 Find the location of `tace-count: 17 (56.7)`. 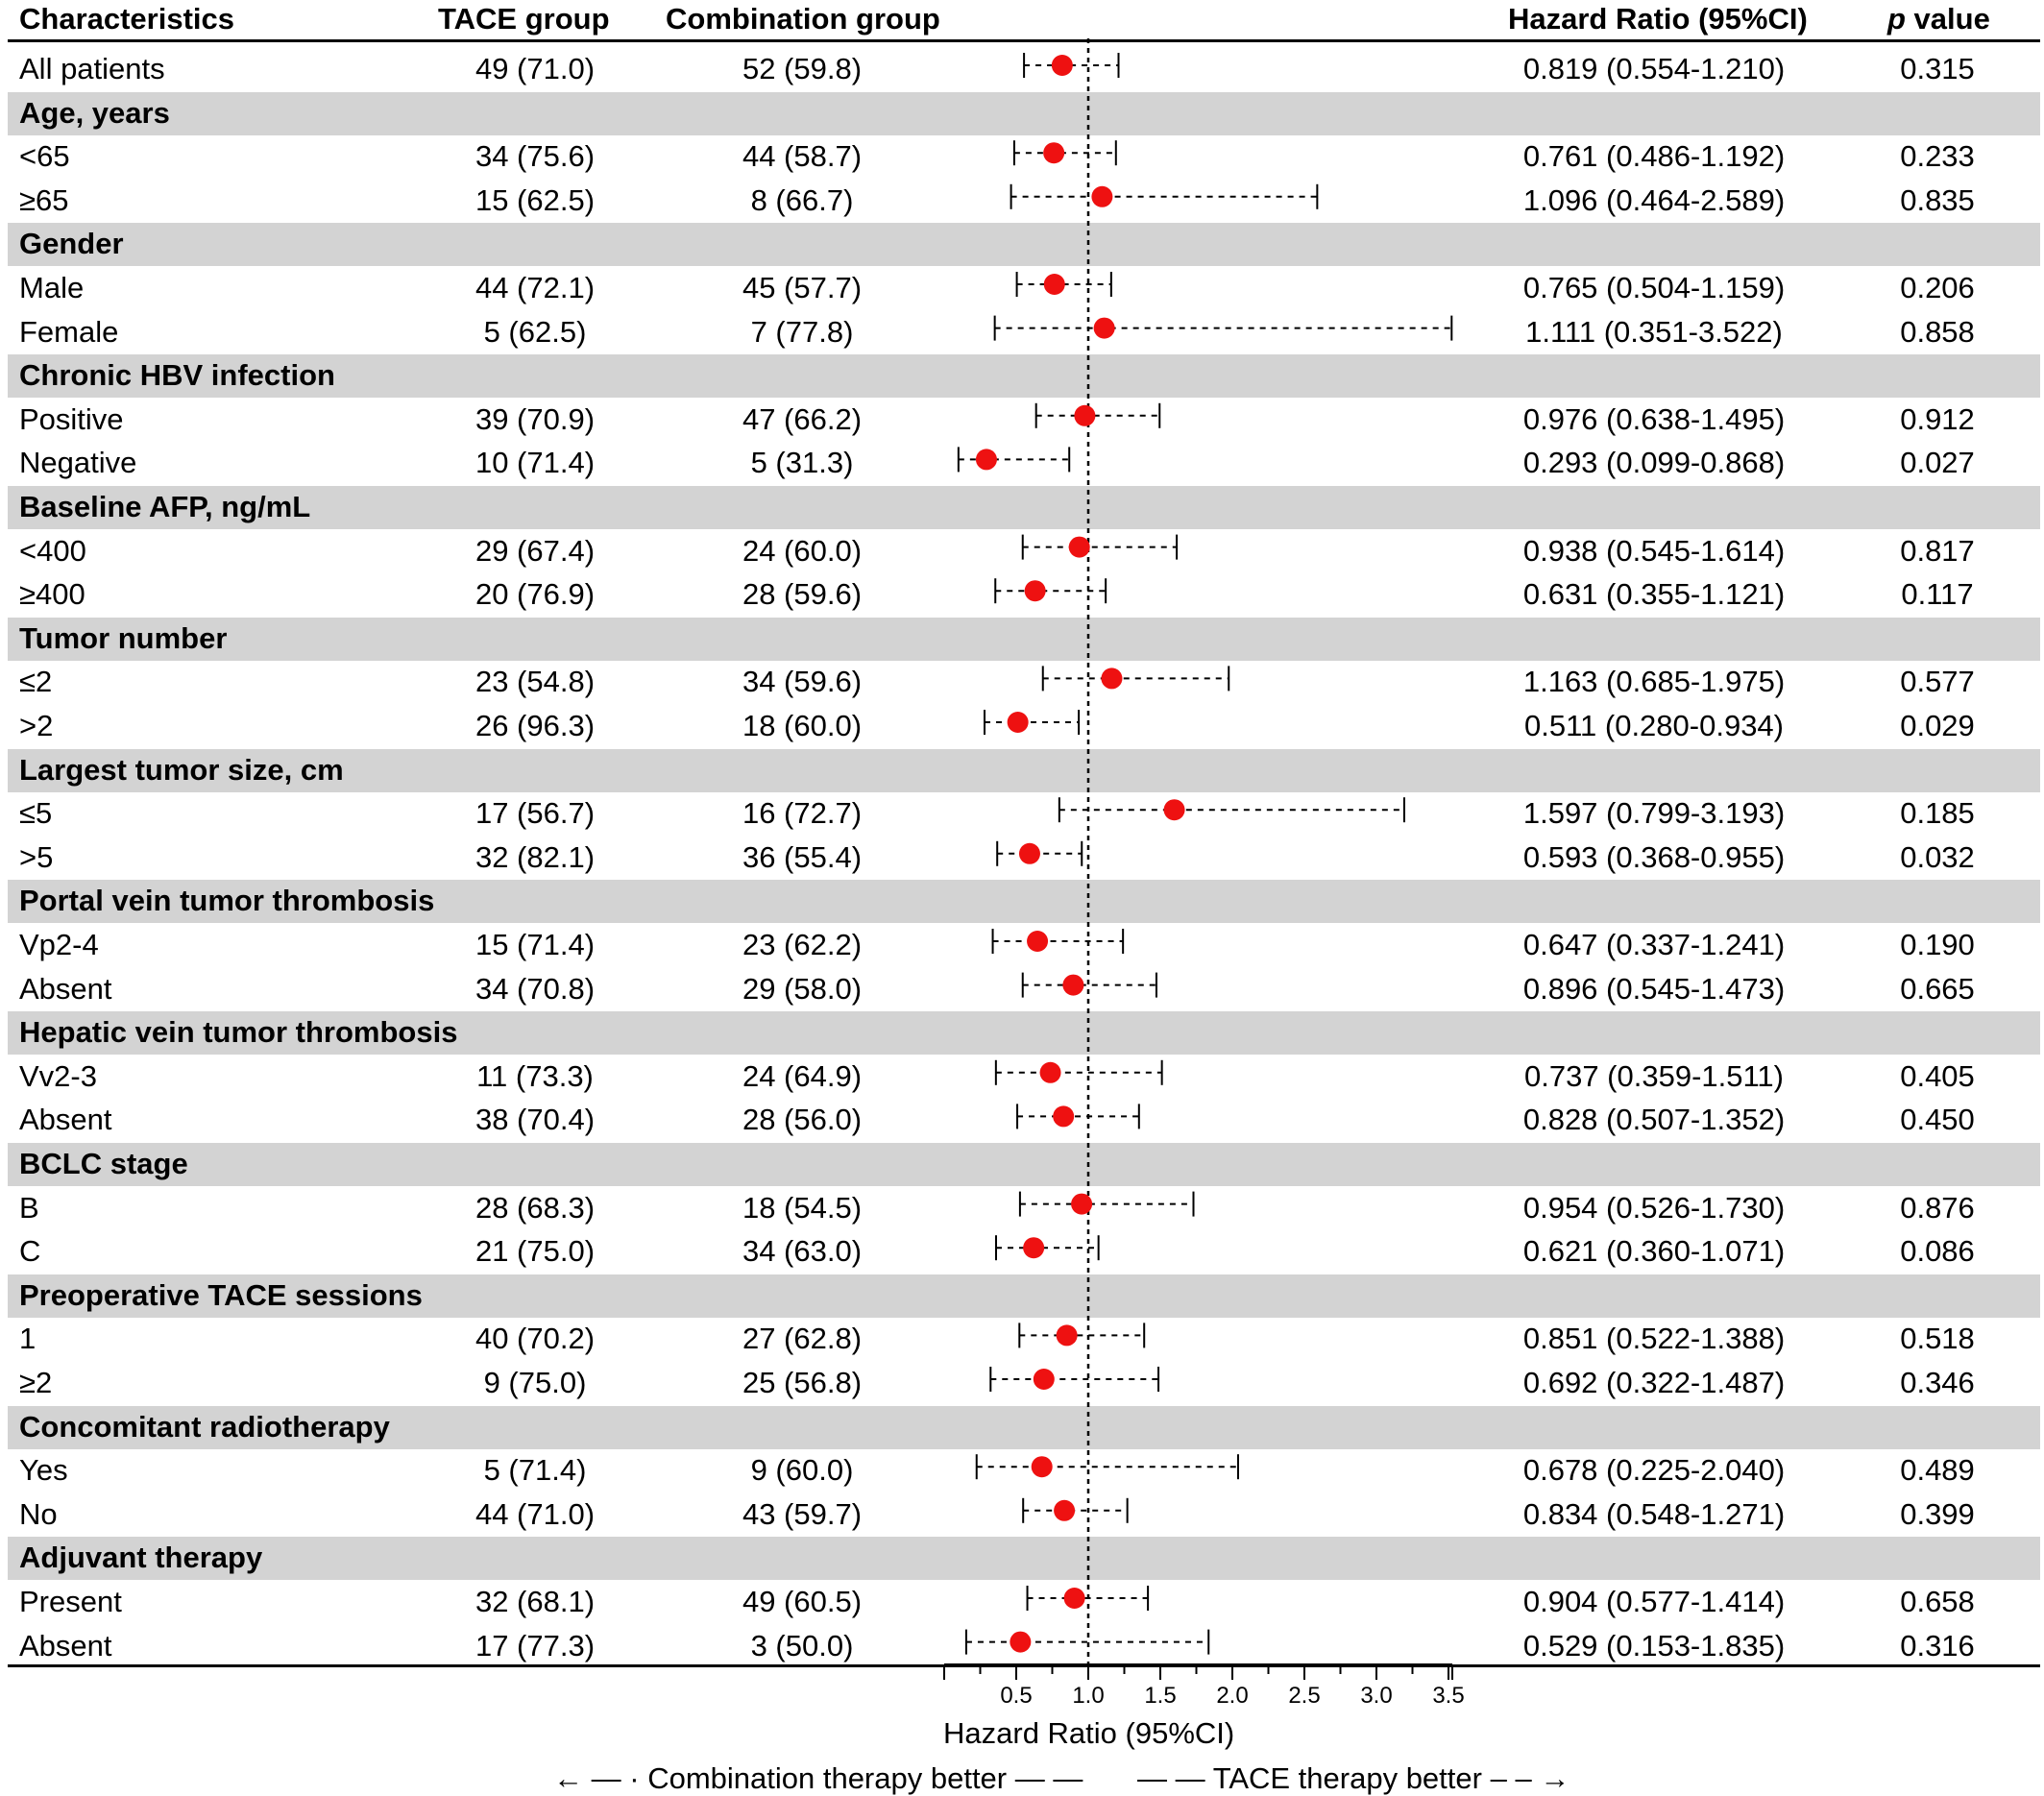

tace-count: 17 (56.7) is located at coordinates (535, 813).